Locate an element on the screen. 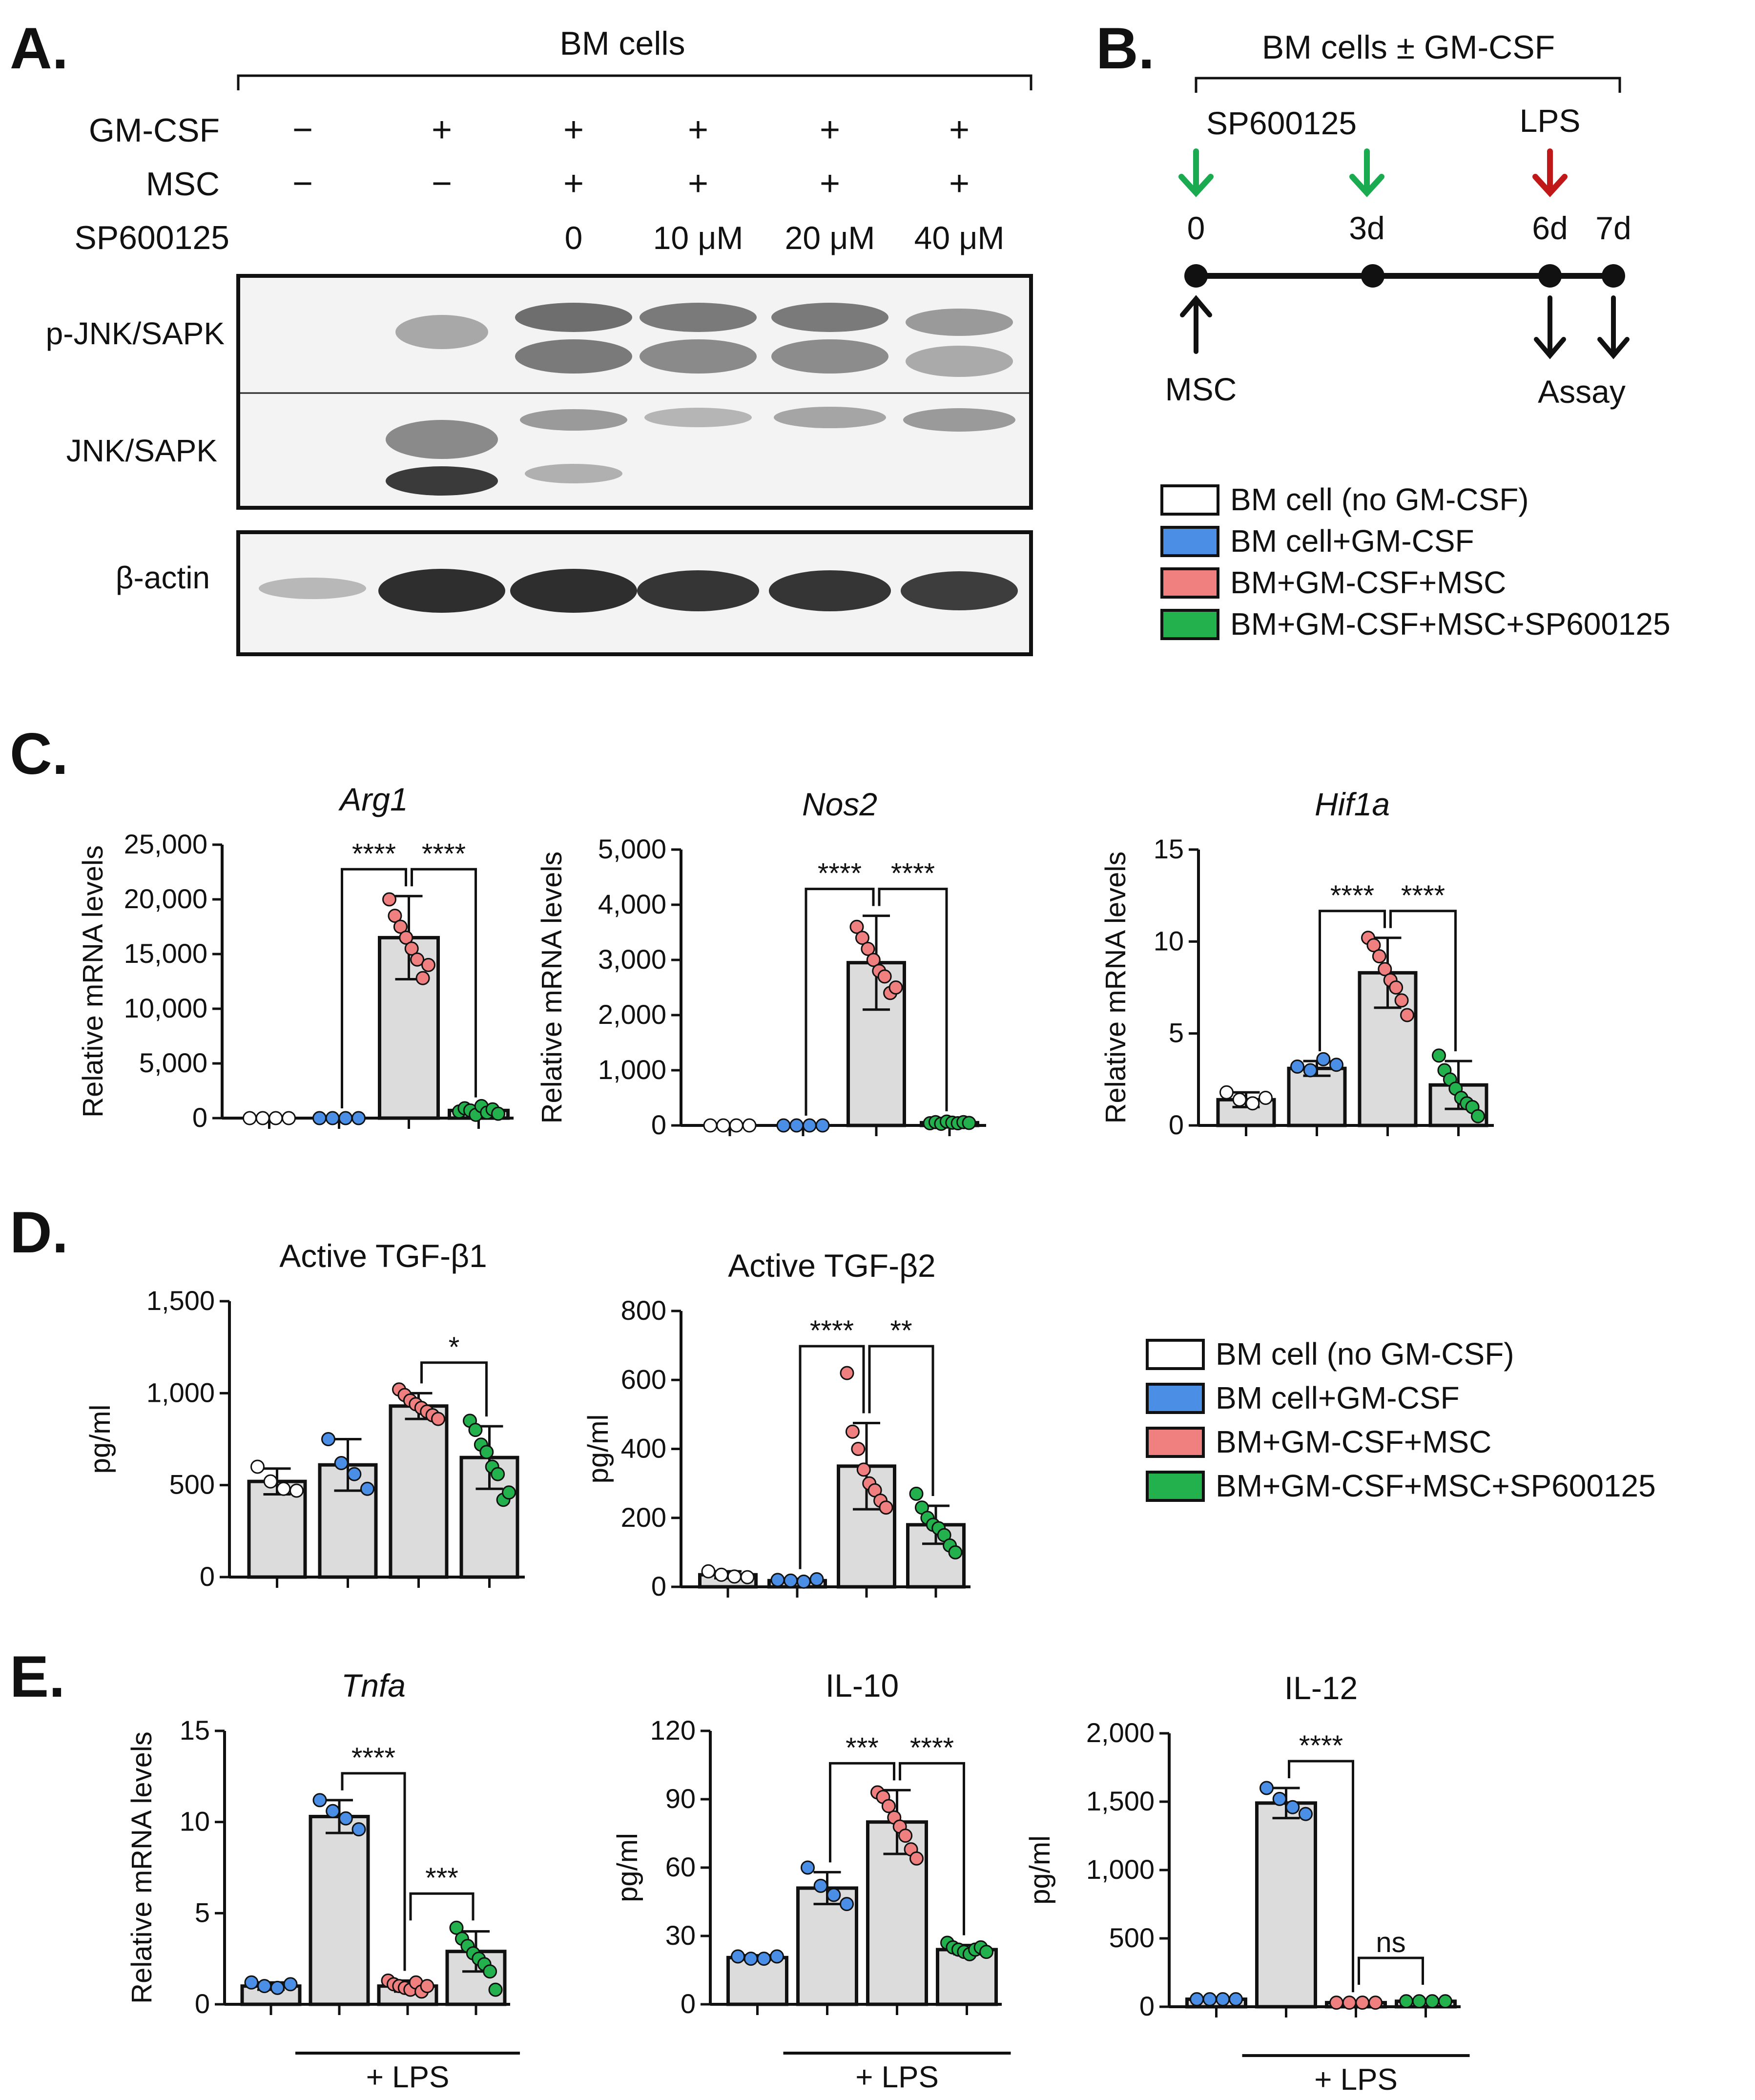 The width and height of the screenshot is (1755, 2100). y-tick-label: 800 is located at coordinates (644, 1310).